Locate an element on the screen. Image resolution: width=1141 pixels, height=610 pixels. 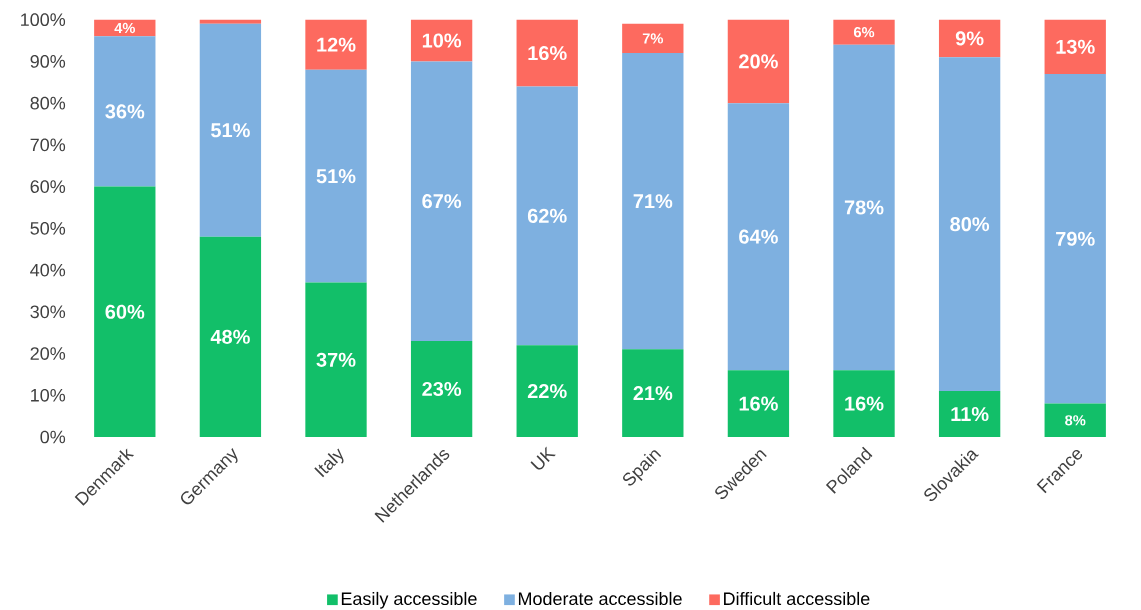
data-label: 71% is located at coordinates (653, 201).